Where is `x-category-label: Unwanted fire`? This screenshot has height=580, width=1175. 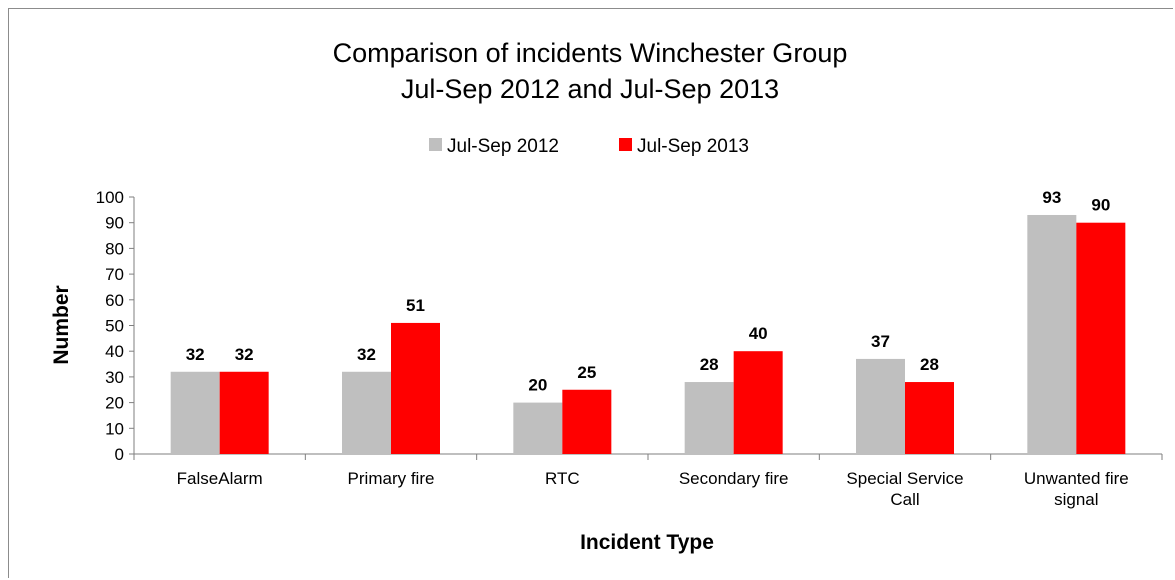
x-category-label: Unwanted fire is located at coordinates (1076, 478).